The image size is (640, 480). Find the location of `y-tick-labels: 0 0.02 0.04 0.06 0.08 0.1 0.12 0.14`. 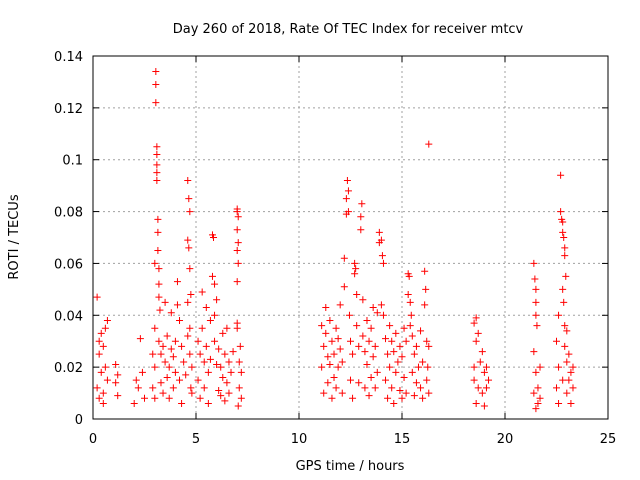

y-tick-labels: 0 0.02 0.04 0.06 0.08 0.1 0.12 0.14 is located at coordinates (68, 239).